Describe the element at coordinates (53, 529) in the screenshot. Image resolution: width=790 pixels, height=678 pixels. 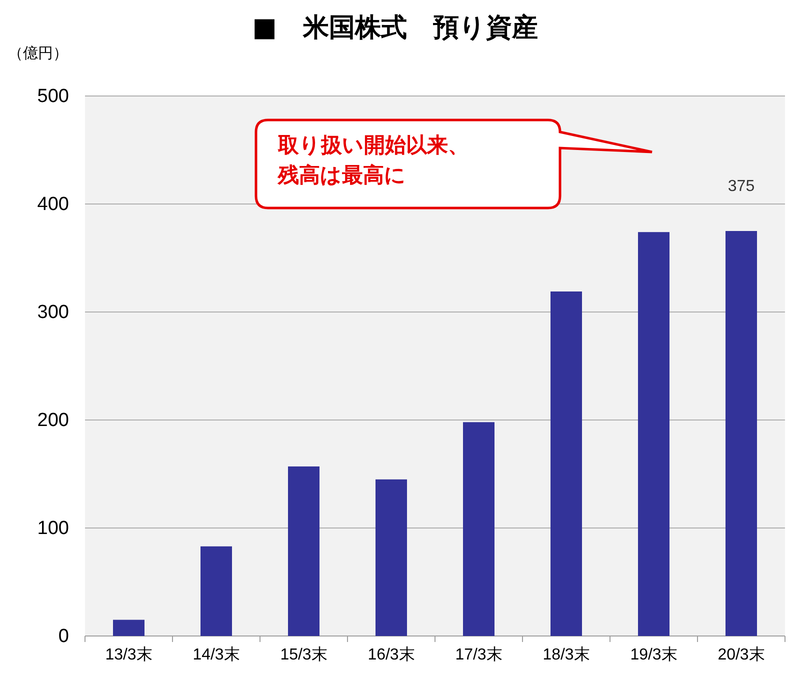
I see `y-tick-label: 100` at that location.